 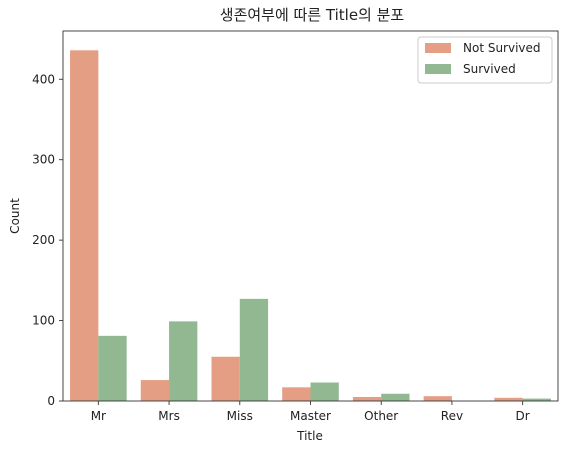 I want to click on legend-label-survived: Survived, so click(x=489, y=69).